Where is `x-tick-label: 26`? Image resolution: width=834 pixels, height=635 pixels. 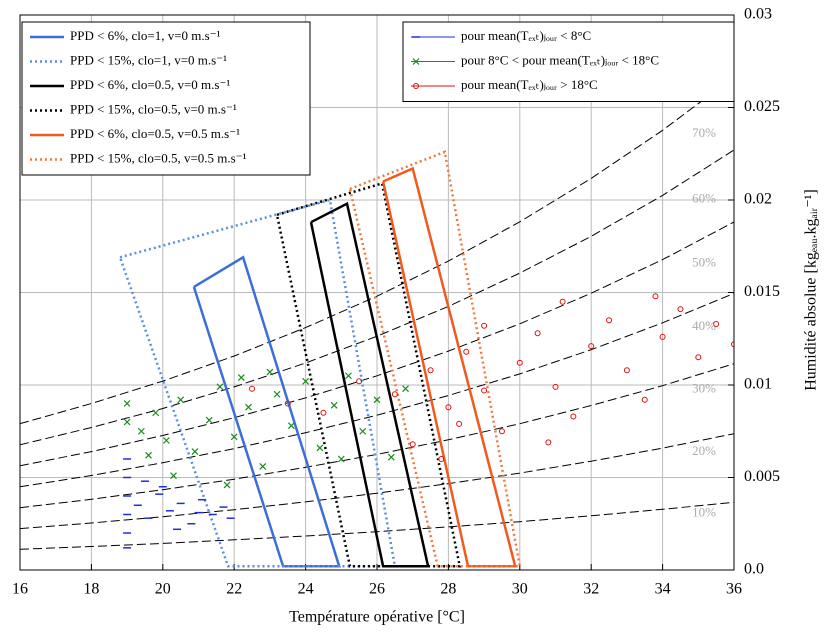
x-tick-label: 26 is located at coordinates (377, 589).